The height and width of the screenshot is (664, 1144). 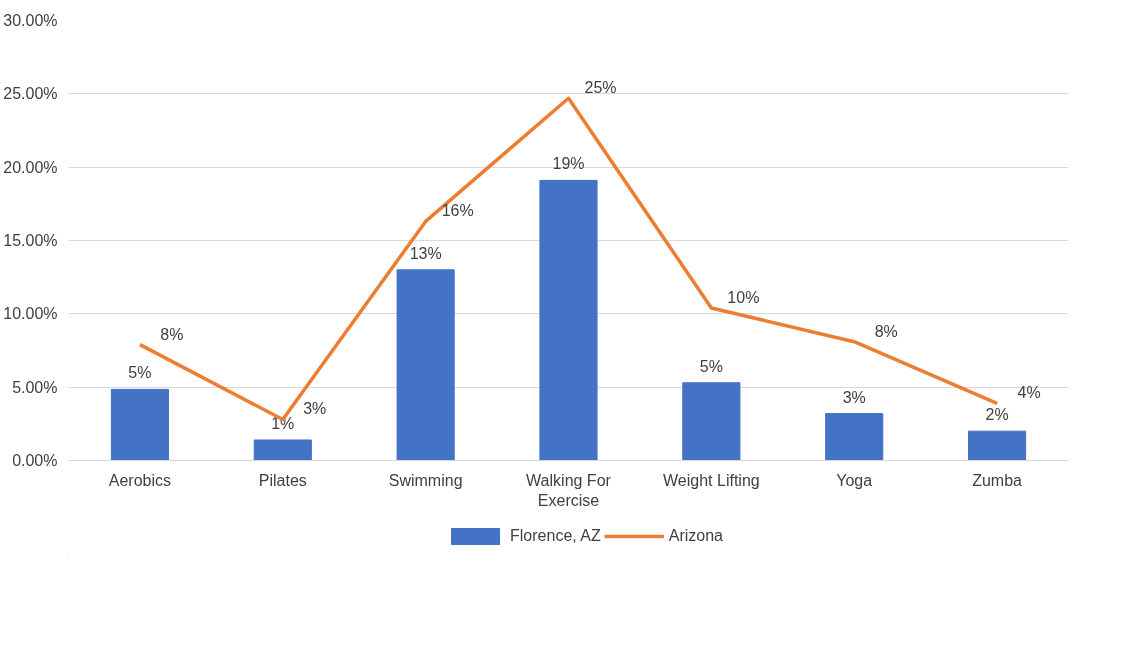 What do you see at coordinates (35, 460) in the screenshot?
I see `y-tick-label: 0.00%` at bounding box center [35, 460].